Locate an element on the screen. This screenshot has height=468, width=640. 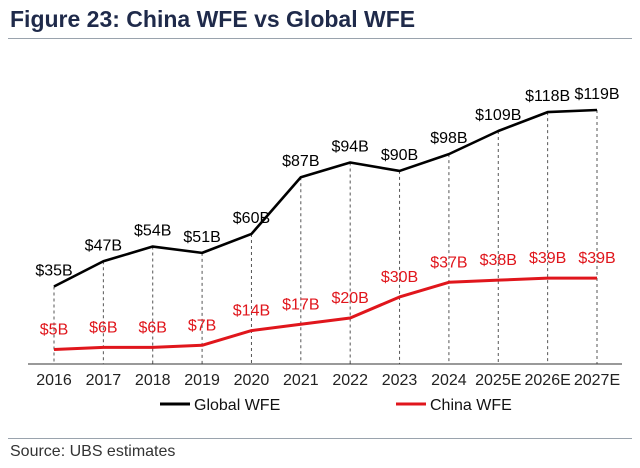
legend-label-china: China WFE is located at coordinates (471, 405).